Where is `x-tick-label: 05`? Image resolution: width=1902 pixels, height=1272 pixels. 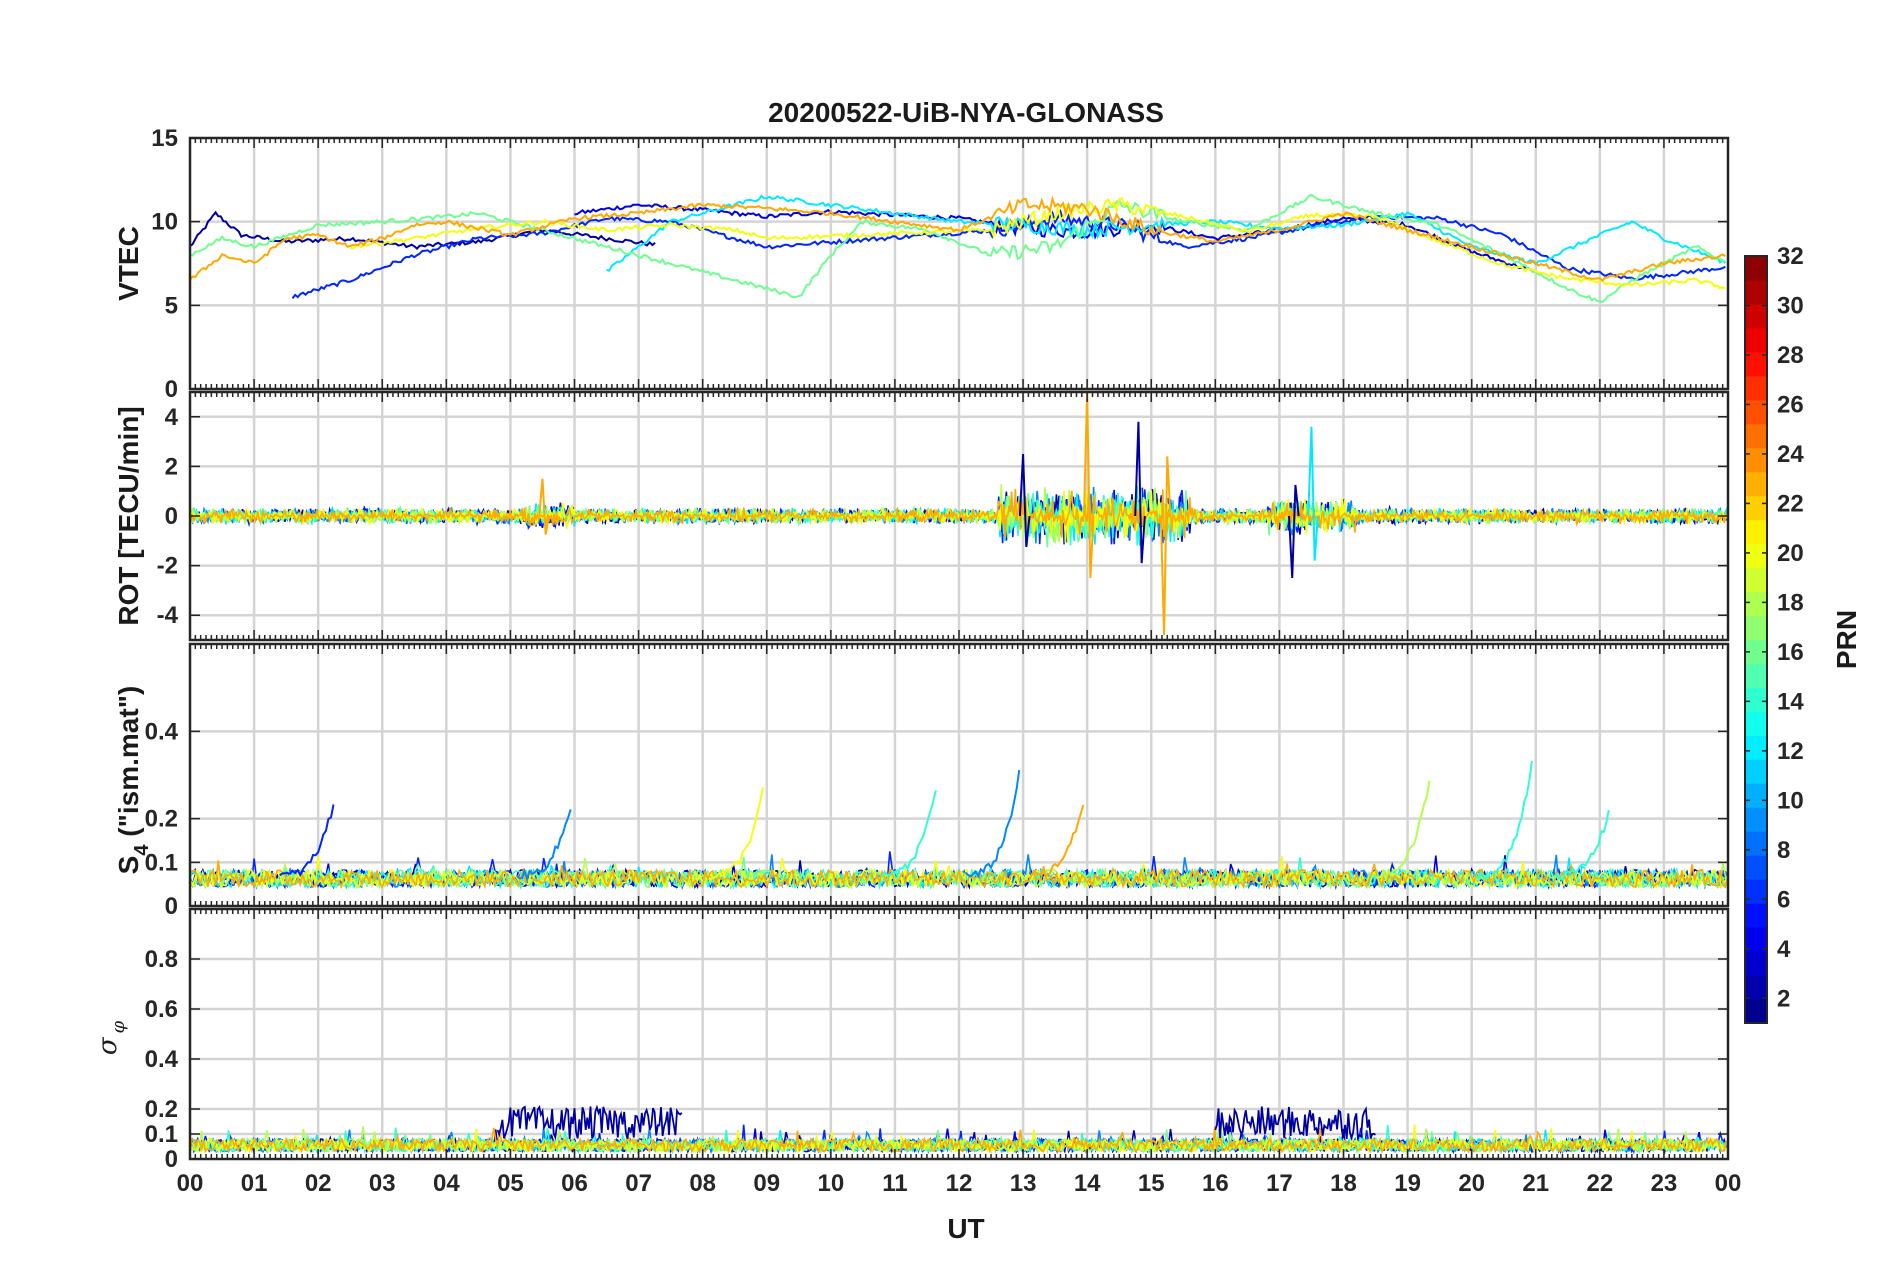 x-tick-label: 05 is located at coordinates (510, 1183).